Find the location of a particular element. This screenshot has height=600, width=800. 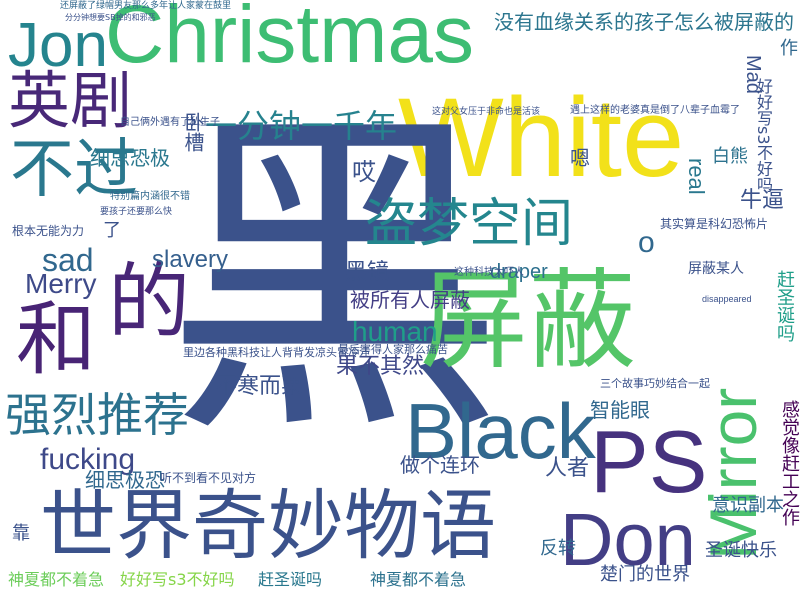

phrase-ting: 听不到看不见对方 is located at coordinates (208, 478).